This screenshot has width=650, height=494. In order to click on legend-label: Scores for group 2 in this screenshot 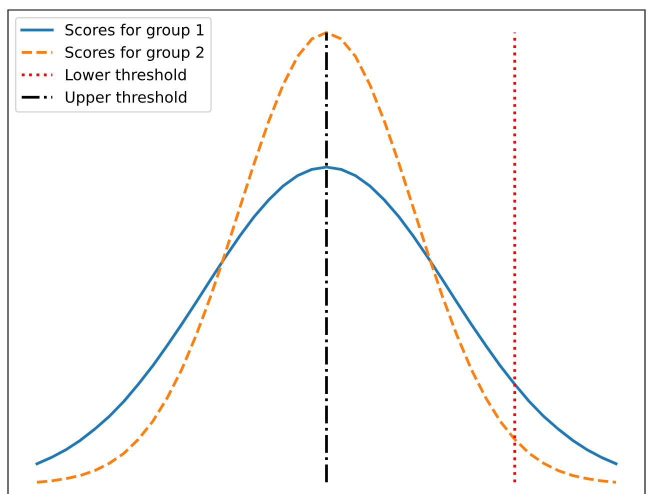, I will do `click(135, 53)`.